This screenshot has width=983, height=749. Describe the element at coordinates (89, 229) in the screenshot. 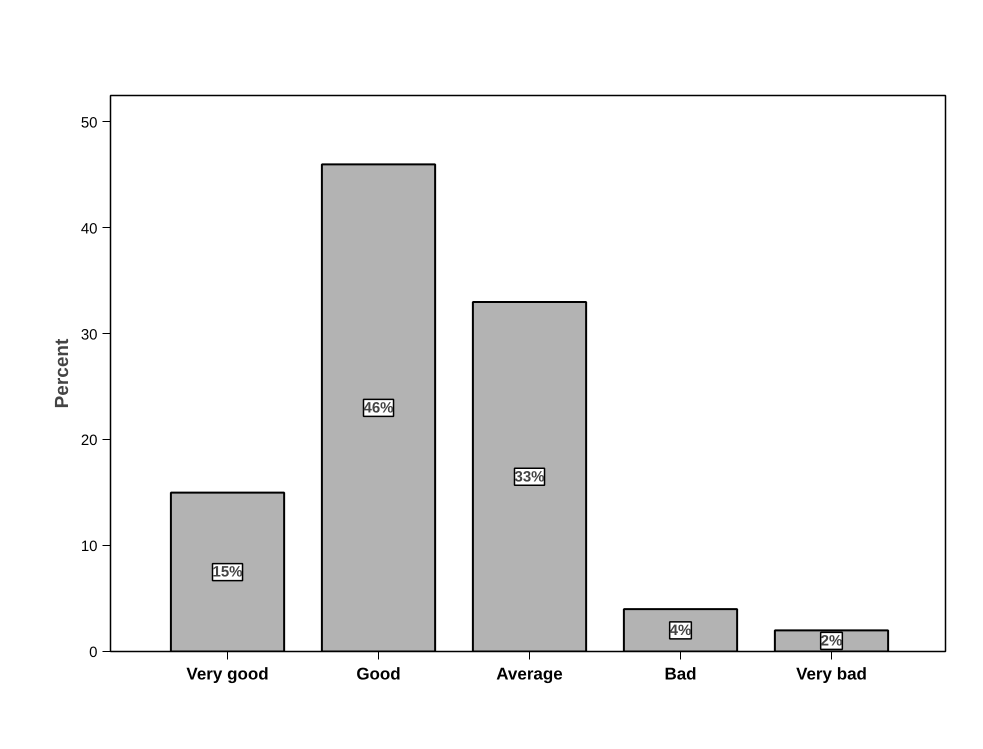

I see `y-tick-label: 40` at that location.